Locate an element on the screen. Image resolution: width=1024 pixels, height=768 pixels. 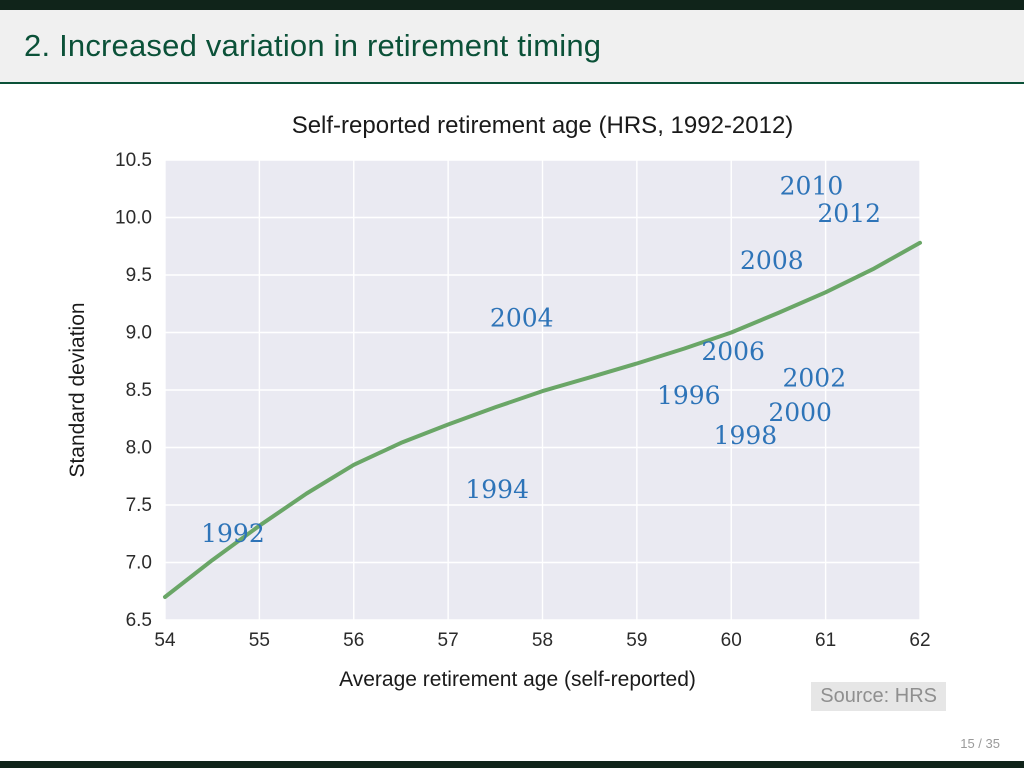
x-tick-label: 60 is located at coordinates (731, 640).